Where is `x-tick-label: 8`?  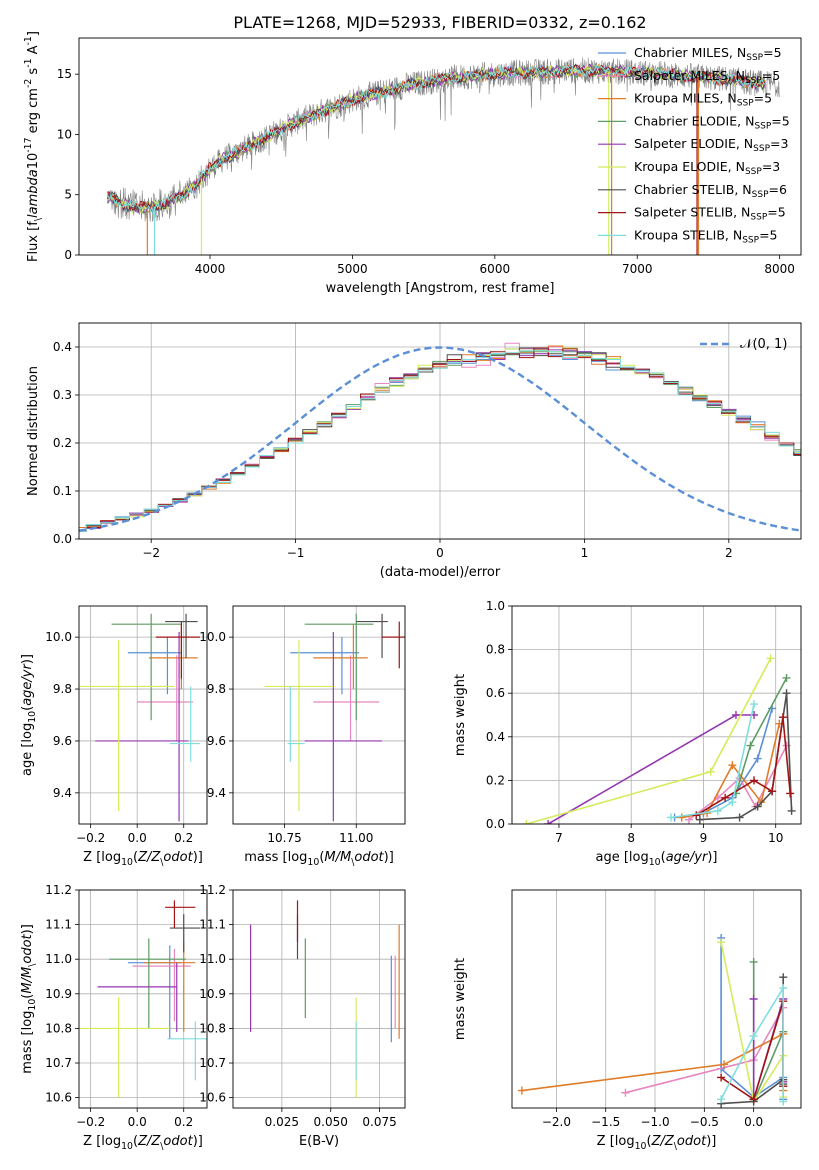 x-tick-label: 8 is located at coordinates (631, 838).